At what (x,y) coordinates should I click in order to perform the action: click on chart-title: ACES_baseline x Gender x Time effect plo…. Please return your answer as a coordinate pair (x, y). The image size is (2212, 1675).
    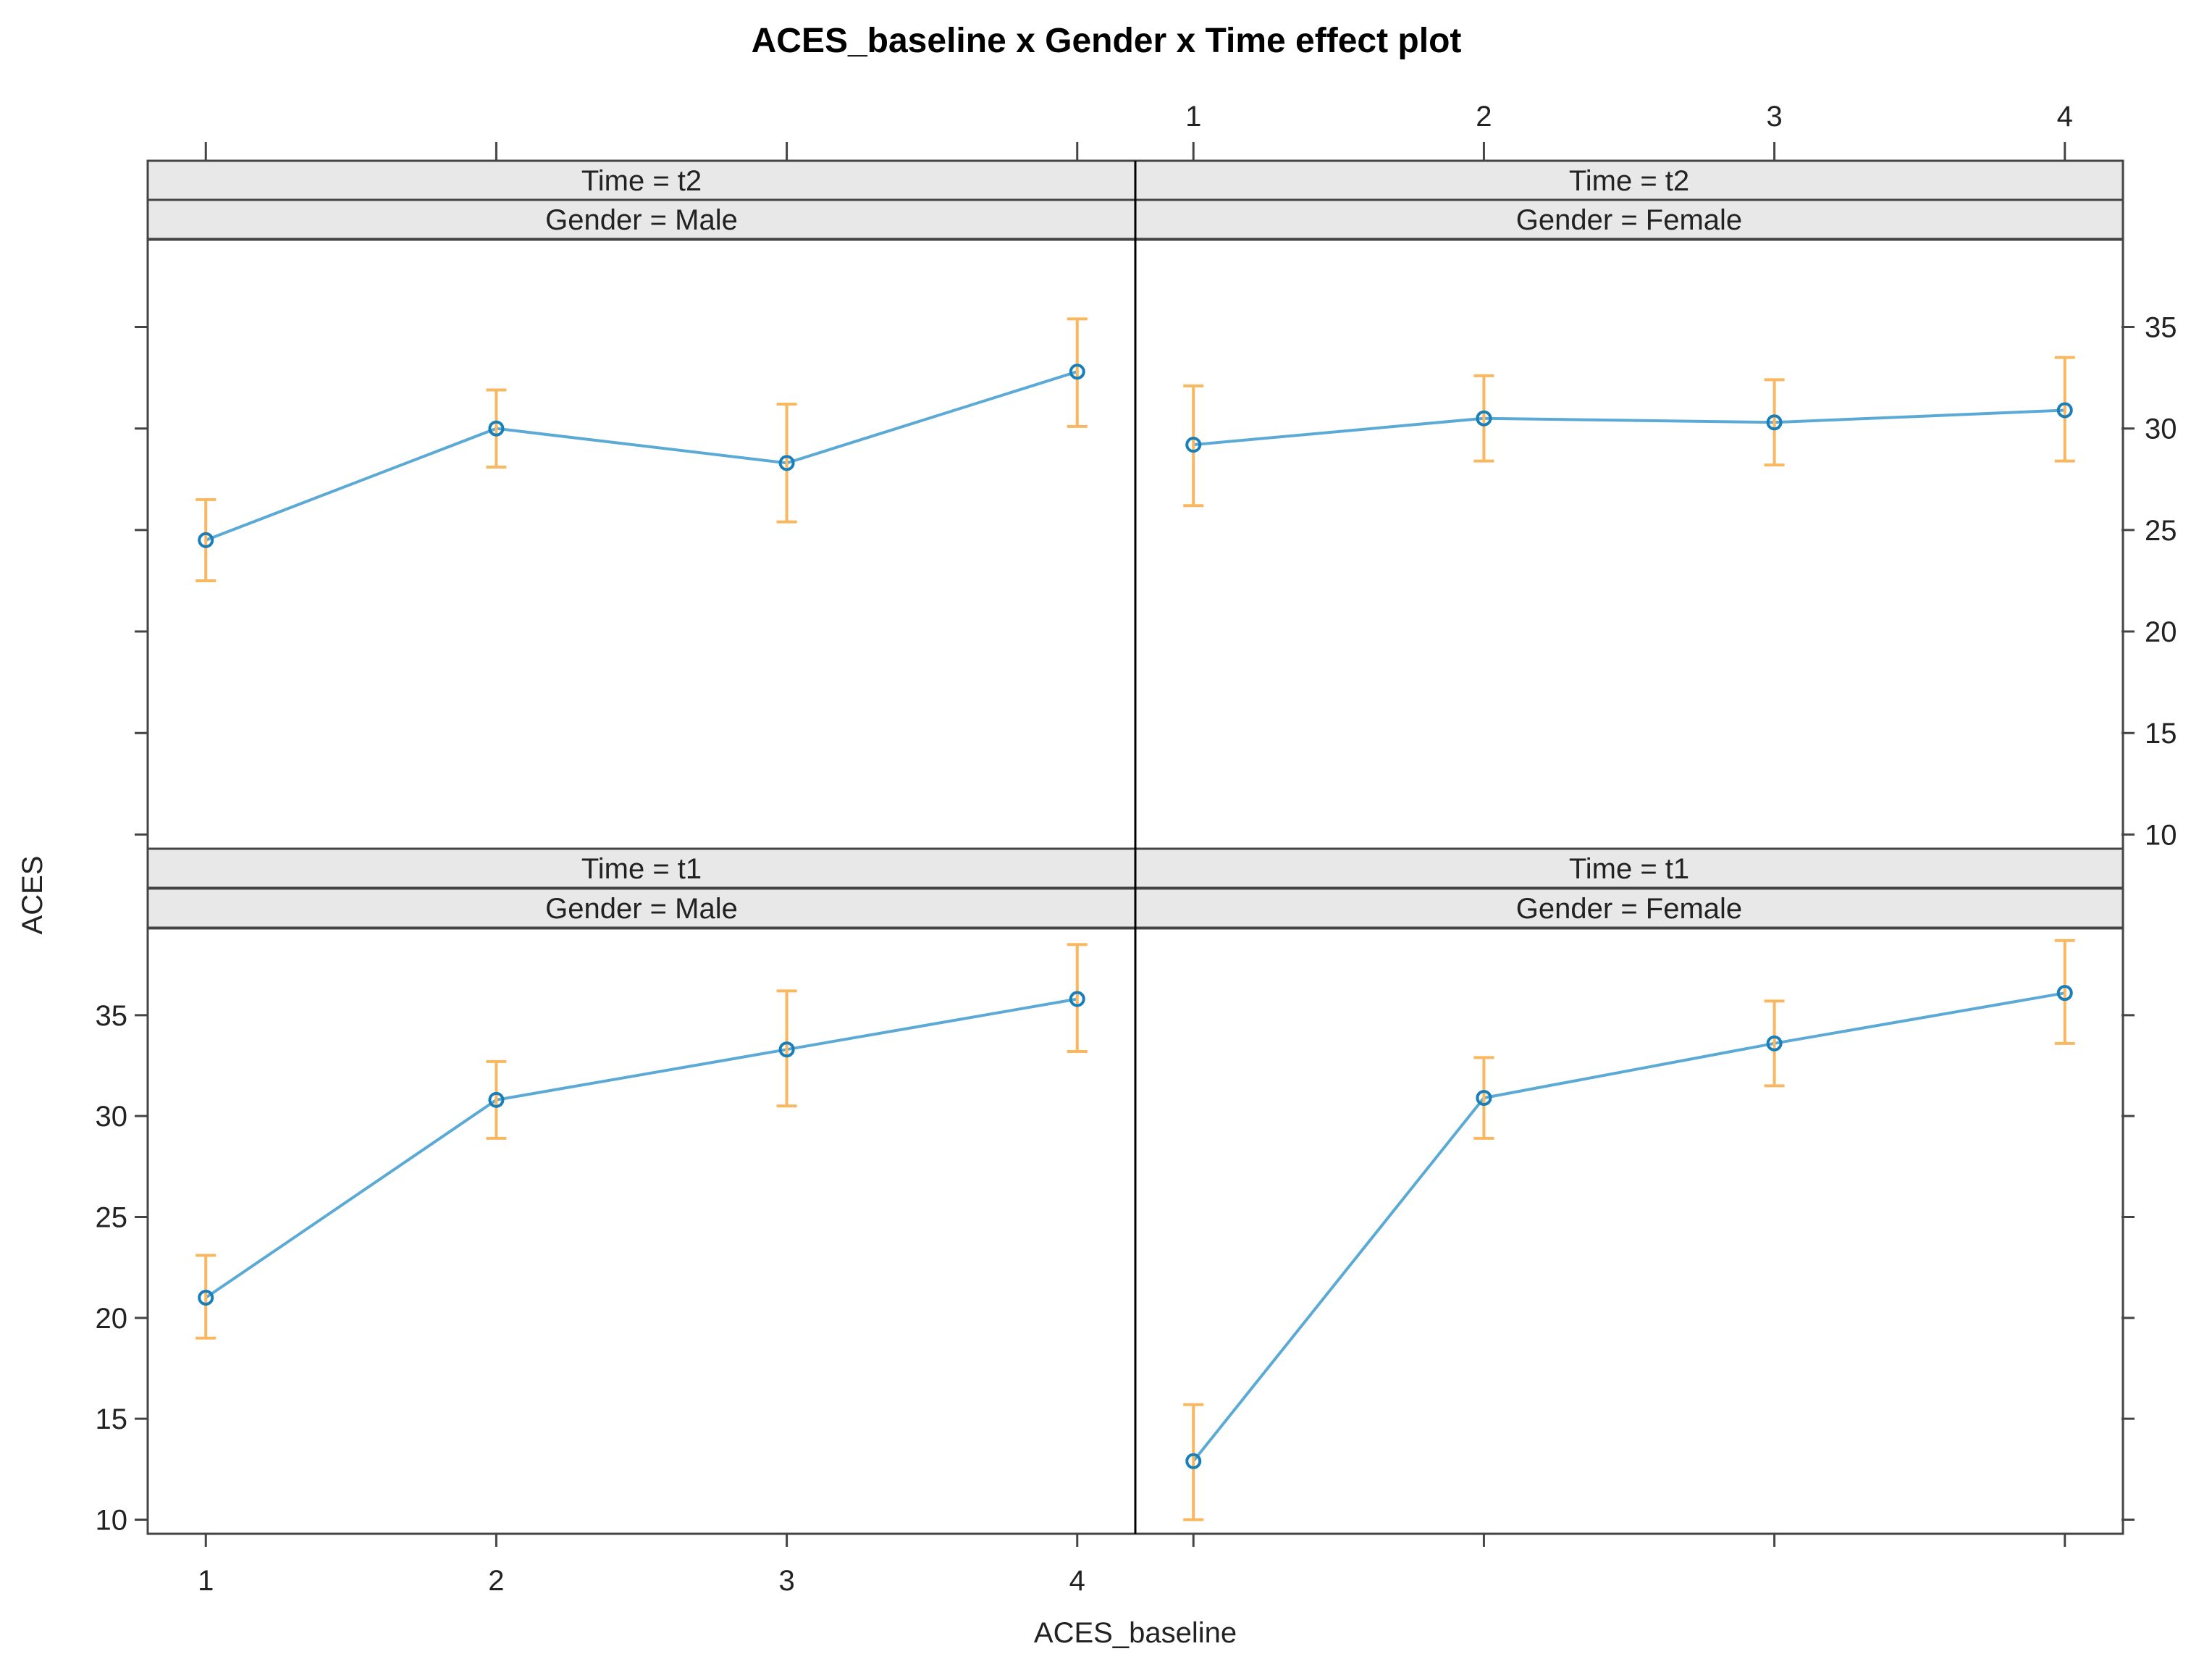
    Looking at the image, I should click on (1107, 41).